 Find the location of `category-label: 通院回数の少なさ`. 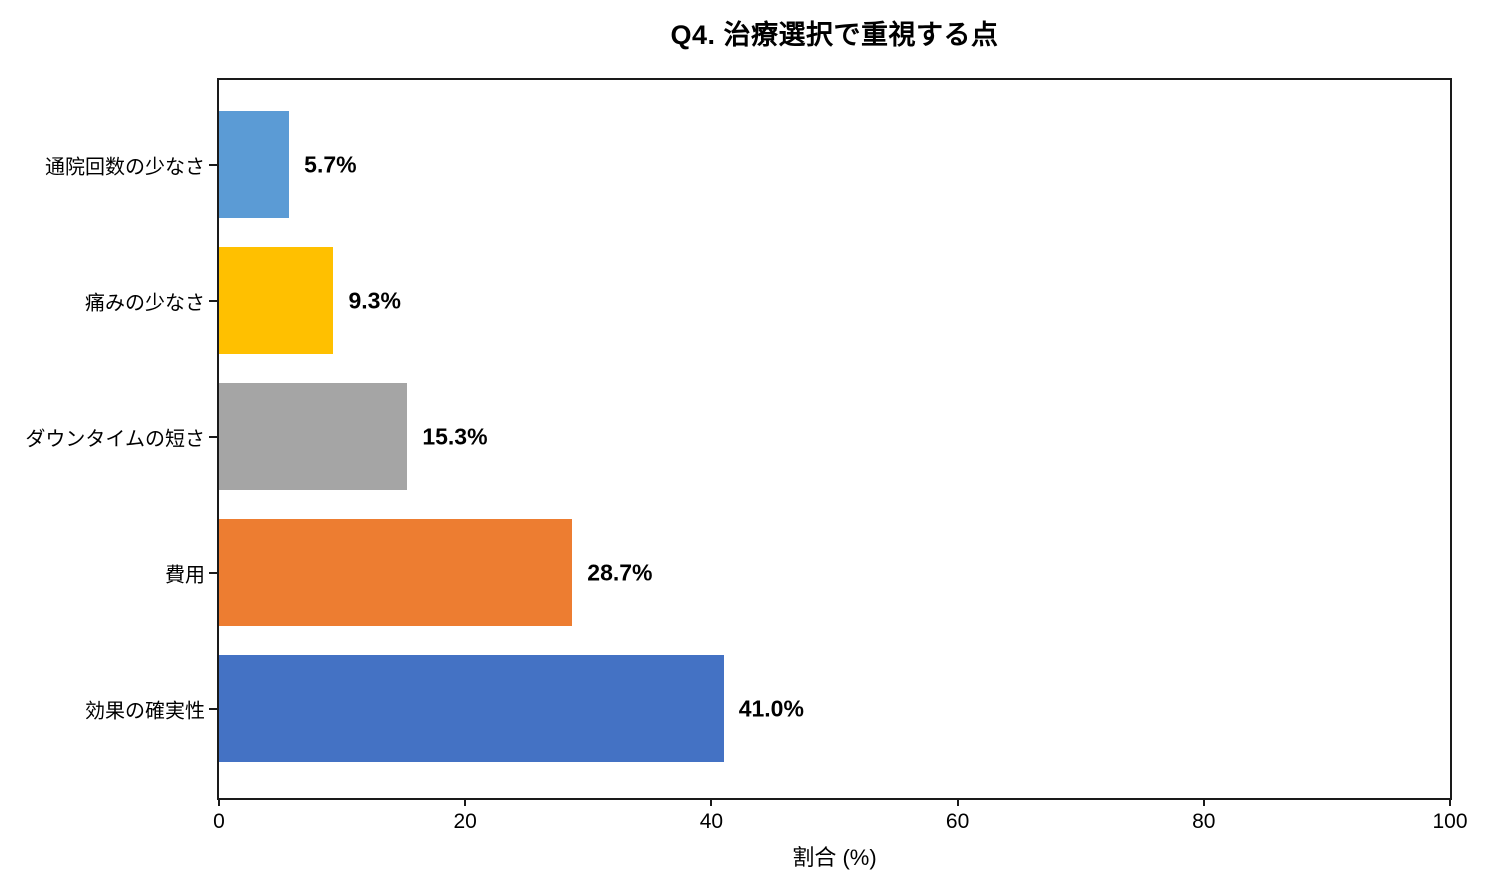

category-label: 通院回数の少なさ is located at coordinates (125, 167).